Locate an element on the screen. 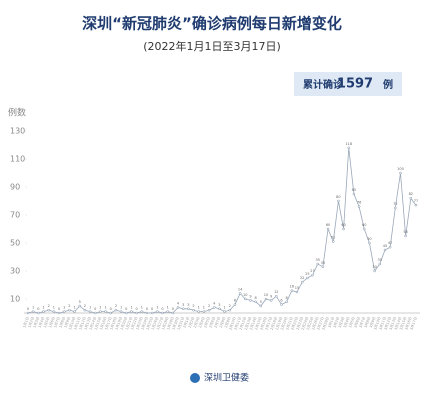 Image resolution: width=424 pixels, height=400 pixels. data-label: 33 is located at coordinates (323, 263).